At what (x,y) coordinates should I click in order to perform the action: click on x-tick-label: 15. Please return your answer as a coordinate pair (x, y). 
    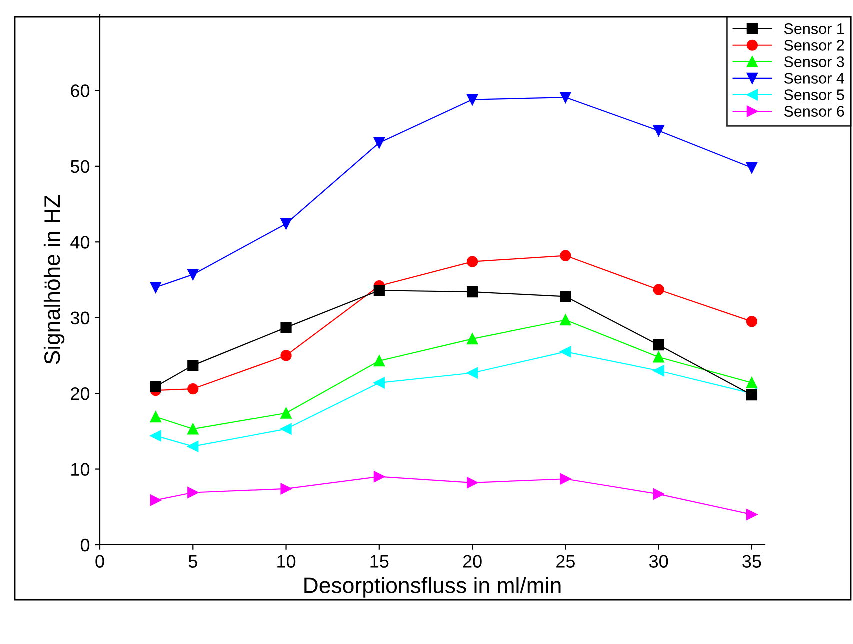
    Looking at the image, I should click on (379, 561).